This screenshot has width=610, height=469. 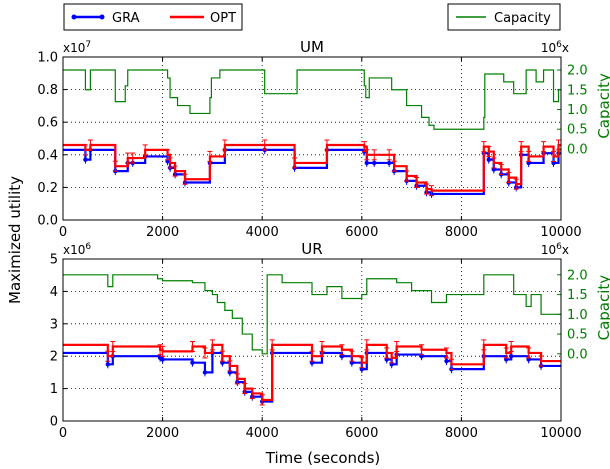 What do you see at coordinates (54, 389) in the screenshot?
I see `y-tick-label: 1` at bounding box center [54, 389].